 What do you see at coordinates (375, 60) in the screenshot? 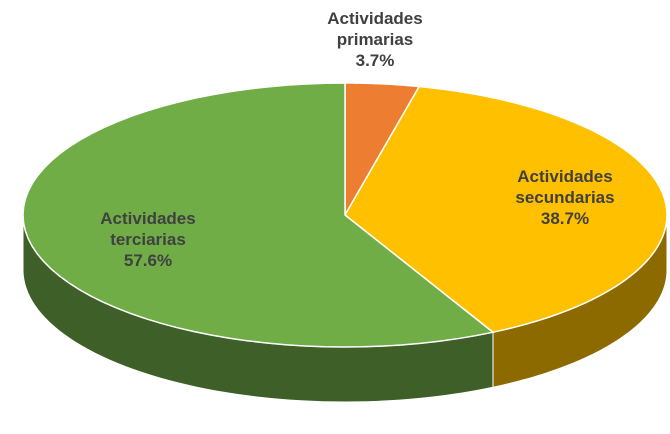
I see `value-label: 3.7%` at bounding box center [375, 60].